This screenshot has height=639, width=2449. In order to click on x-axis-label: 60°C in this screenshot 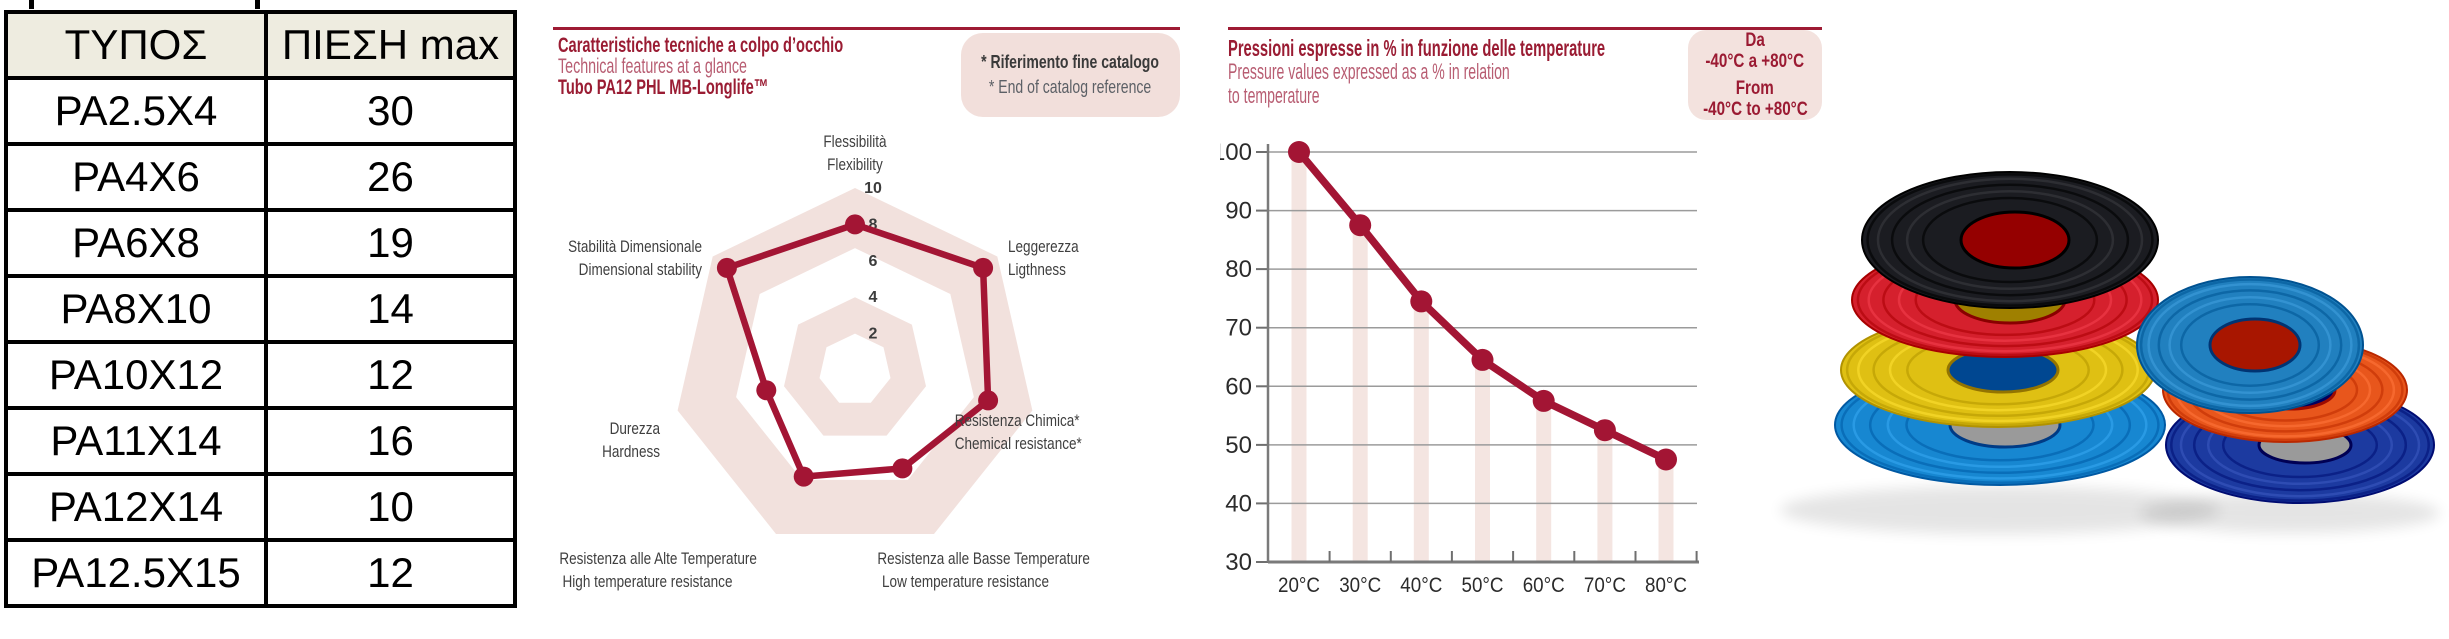, I will do `click(1544, 585)`.